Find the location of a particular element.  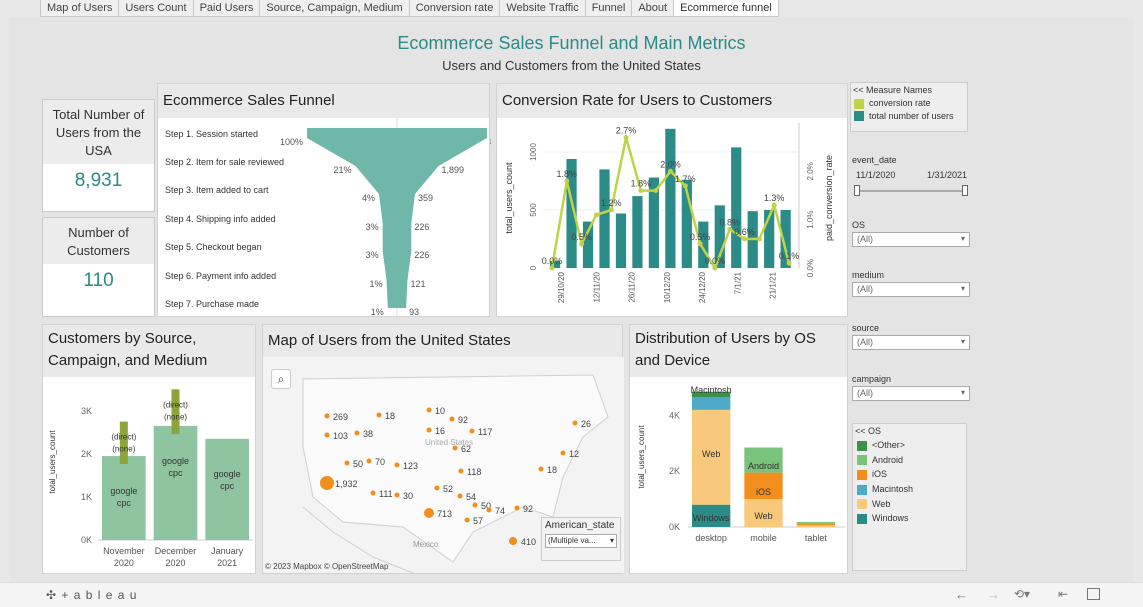

date-slider-track is located at coordinates (911, 191).